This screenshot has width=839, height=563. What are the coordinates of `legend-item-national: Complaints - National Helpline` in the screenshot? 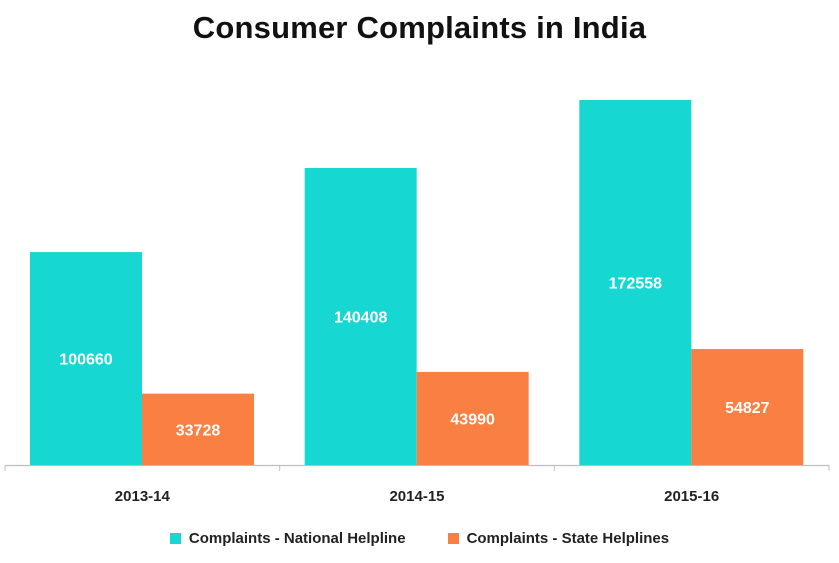 It's located at (287, 538).